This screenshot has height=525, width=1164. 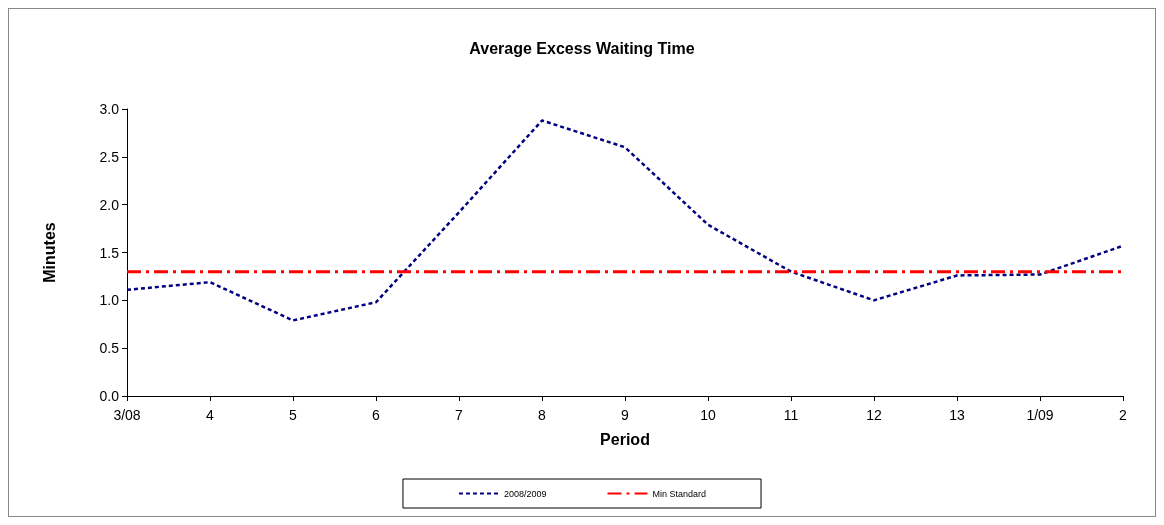 I want to click on x-tick-label: 5, so click(x=293, y=415).